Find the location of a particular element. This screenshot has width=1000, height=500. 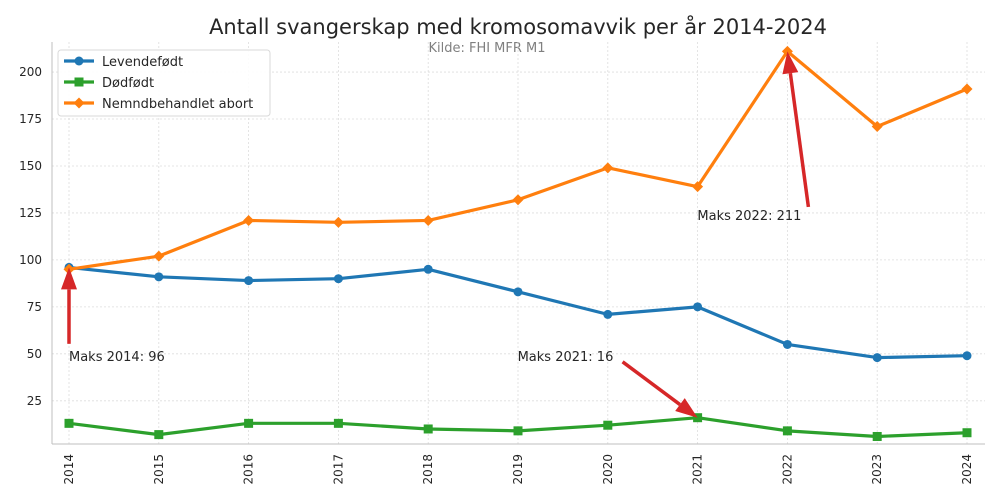

annotation-label: Maks 2014: 96 is located at coordinates (117, 357).